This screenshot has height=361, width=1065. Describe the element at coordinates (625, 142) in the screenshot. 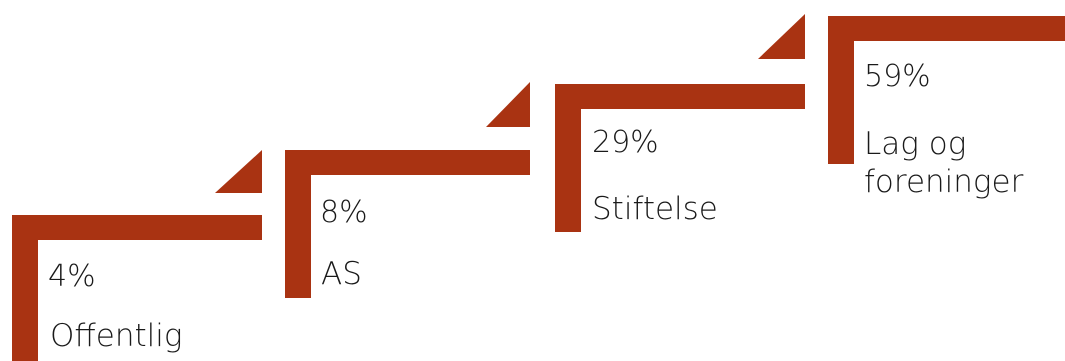

I see `step-3-percent: 29%` at that location.